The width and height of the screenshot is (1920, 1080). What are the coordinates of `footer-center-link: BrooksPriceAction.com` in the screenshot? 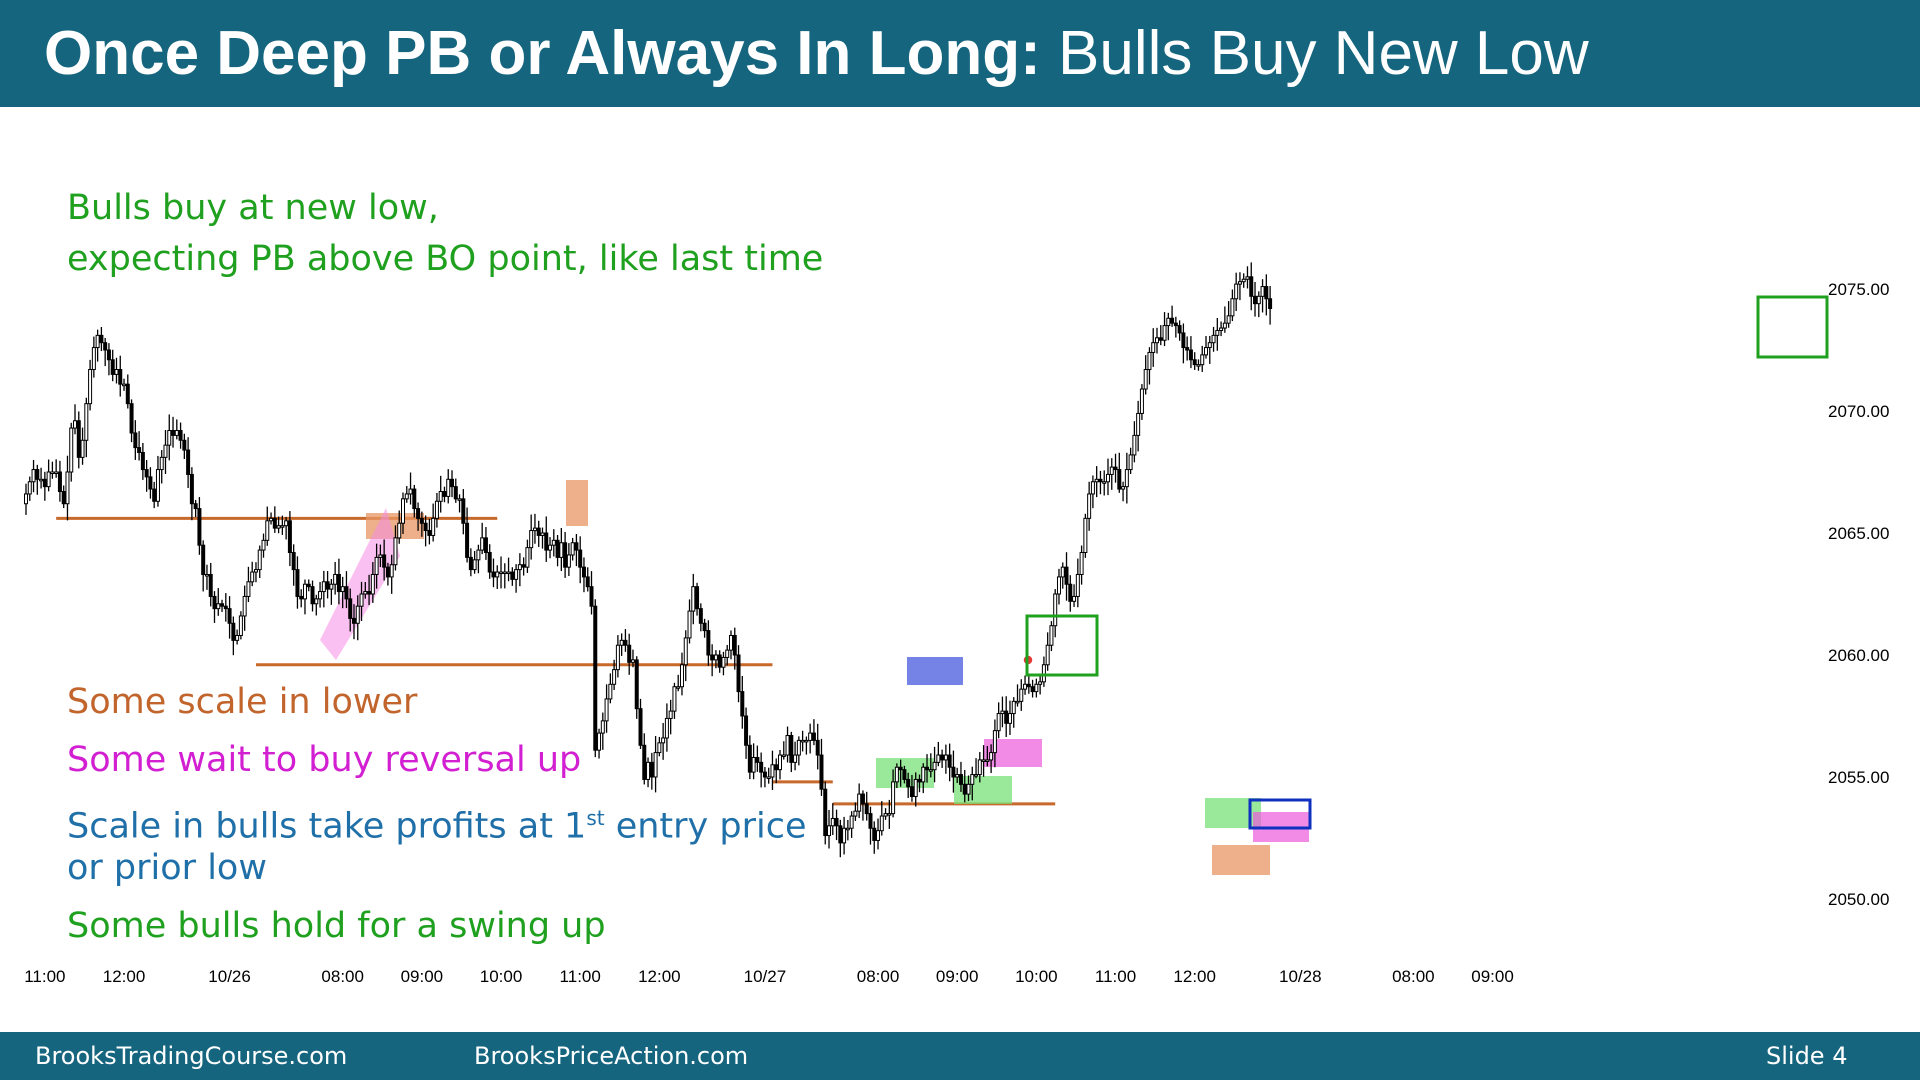 It's located at (611, 1056).